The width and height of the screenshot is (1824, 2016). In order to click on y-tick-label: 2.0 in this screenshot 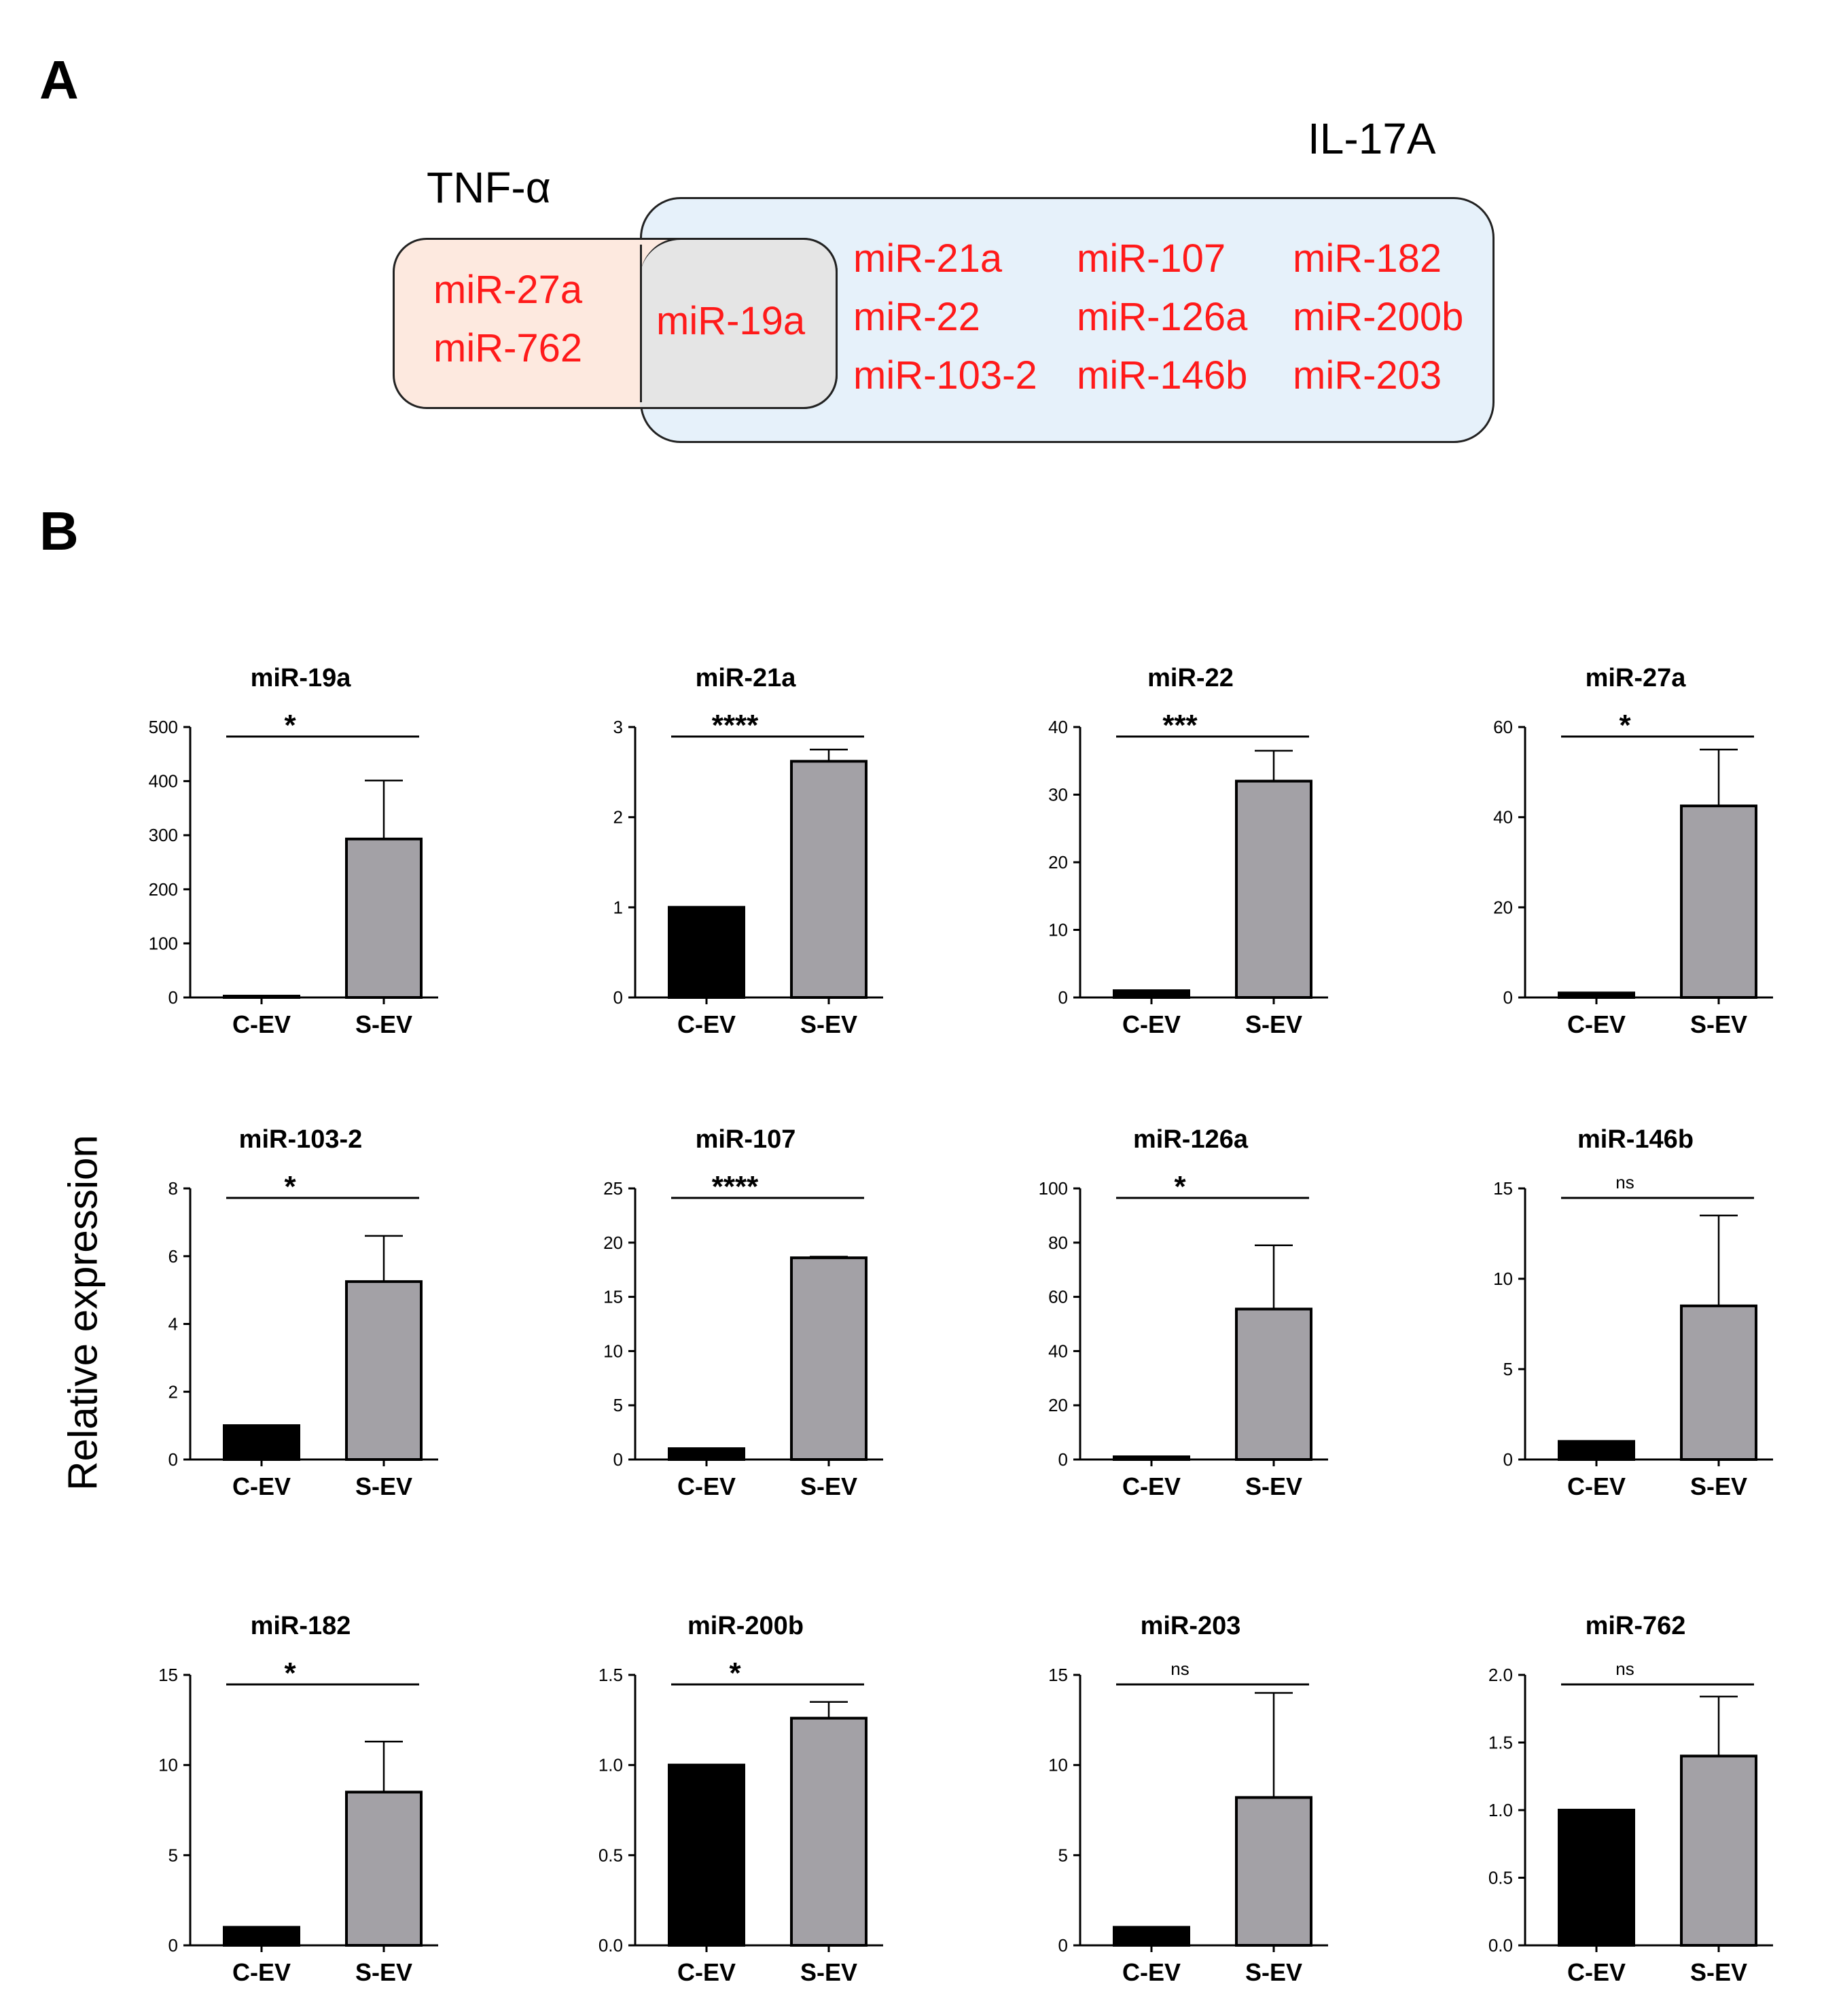, I will do `click(1500, 1675)`.